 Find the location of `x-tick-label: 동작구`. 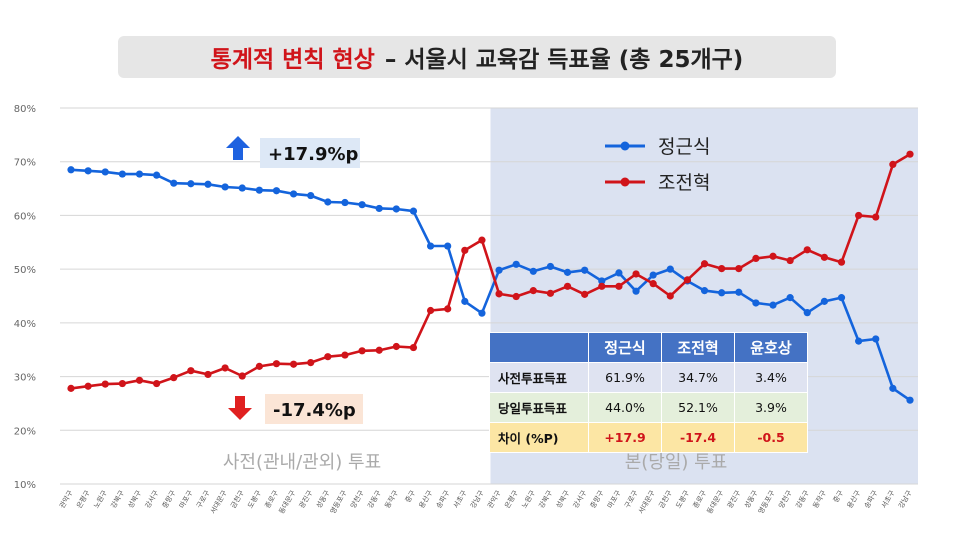

x-tick-label: 동작구 is located at coordinates (392, 499).